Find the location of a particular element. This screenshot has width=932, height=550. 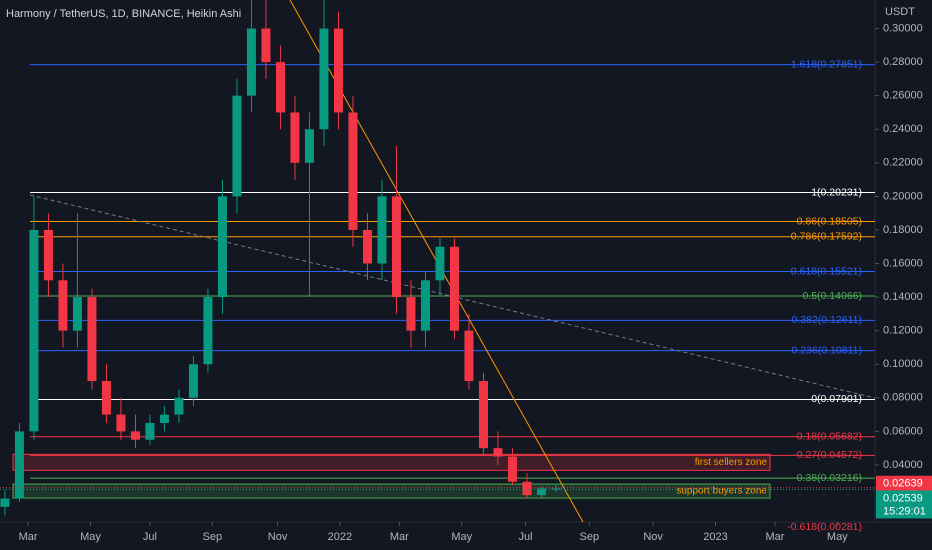

fib-label: 0.5(0.14066) is located at coordinates (832, 296).